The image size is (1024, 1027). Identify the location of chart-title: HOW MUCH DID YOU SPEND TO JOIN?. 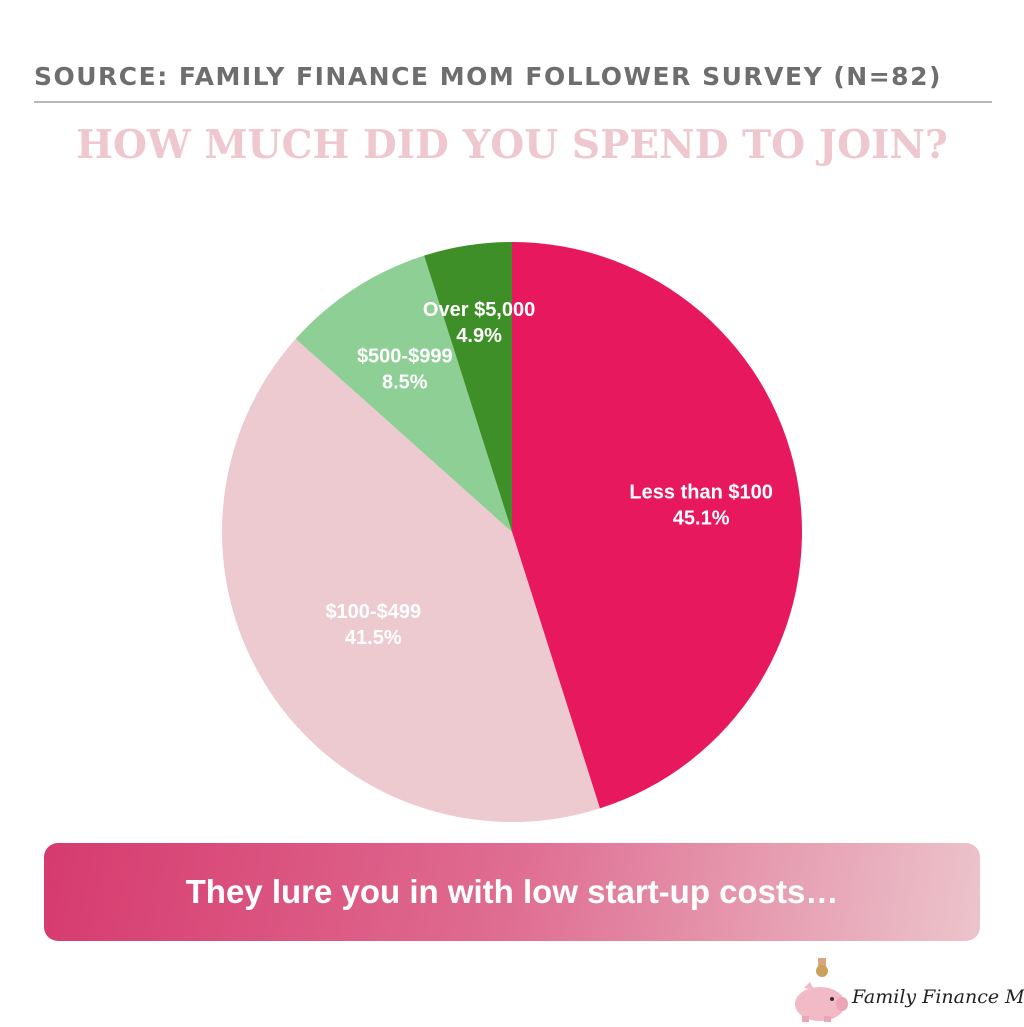
(512, 145).